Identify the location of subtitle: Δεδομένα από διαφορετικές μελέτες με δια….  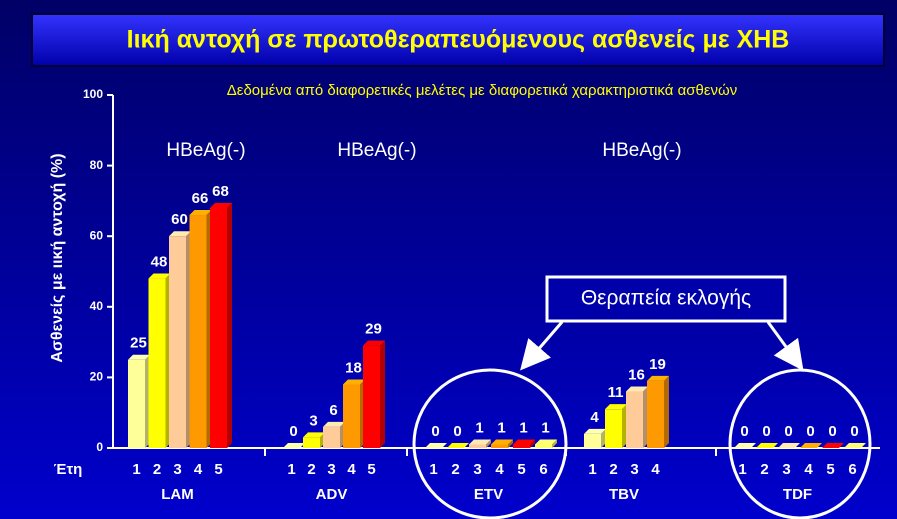
(482, 90).